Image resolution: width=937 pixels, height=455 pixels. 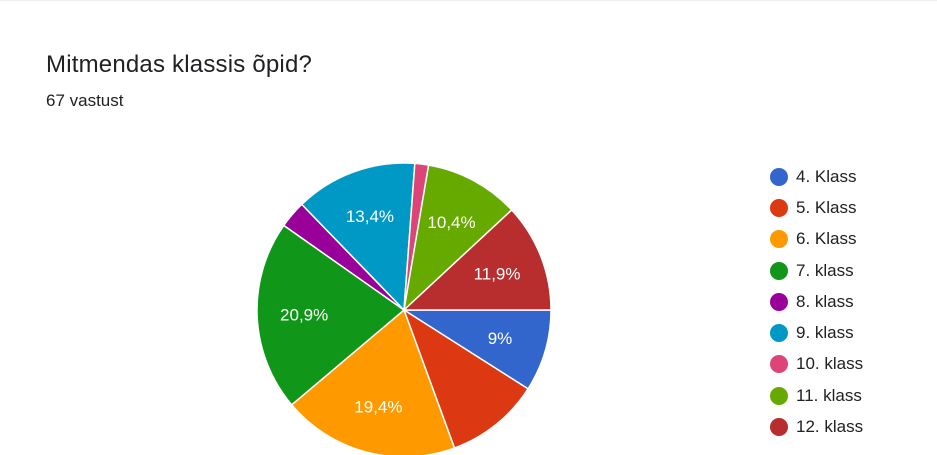 What do you see at coordinates (451, 222) in the screenshot?
I see `slice-label-11-klass: 10,4%` at bounding box center [451, 222].